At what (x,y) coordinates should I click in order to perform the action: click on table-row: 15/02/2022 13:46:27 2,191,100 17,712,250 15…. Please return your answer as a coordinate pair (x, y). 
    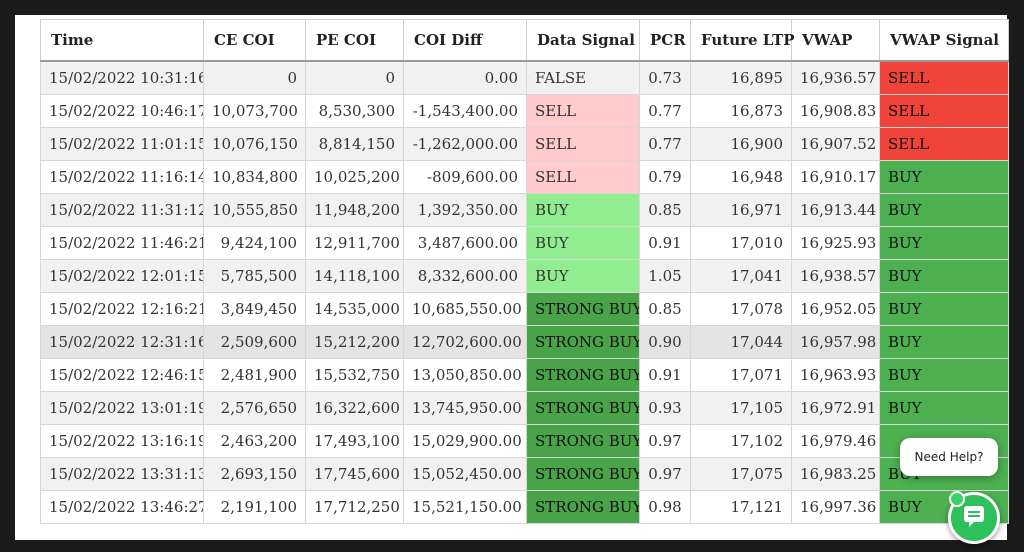
    Looking at the image, I should click on (524, 507).